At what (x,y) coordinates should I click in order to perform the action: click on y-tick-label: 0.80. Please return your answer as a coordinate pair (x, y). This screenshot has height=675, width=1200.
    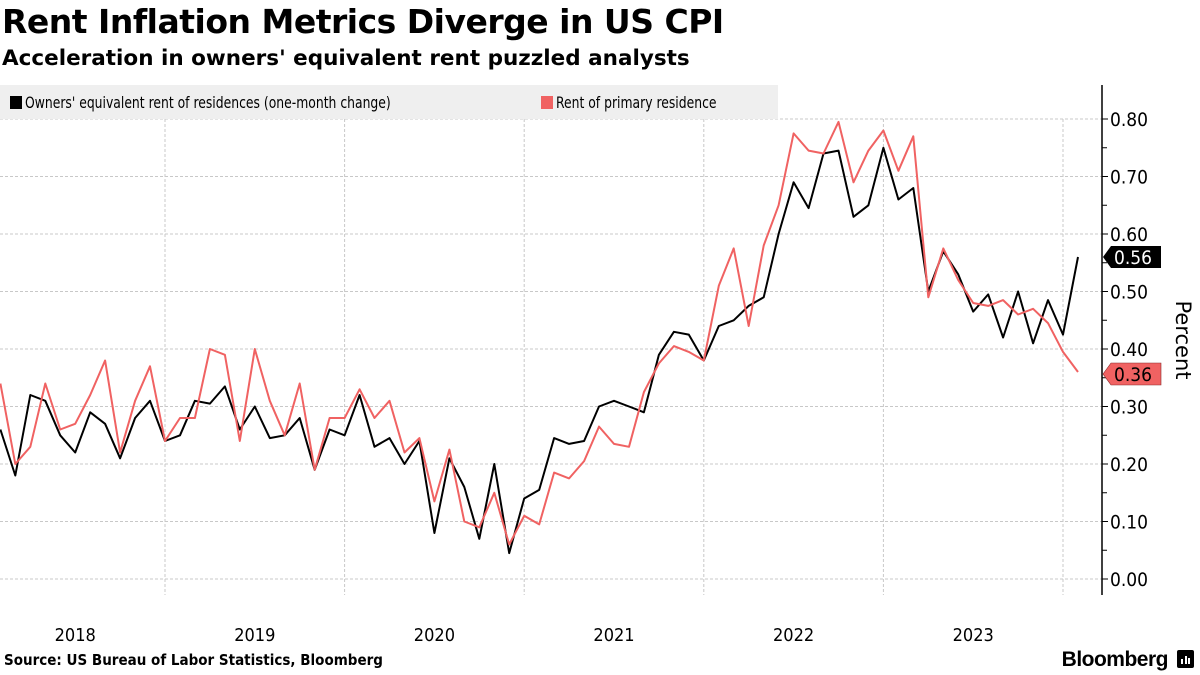
    Looking at the image, I should click on (1129, 120).